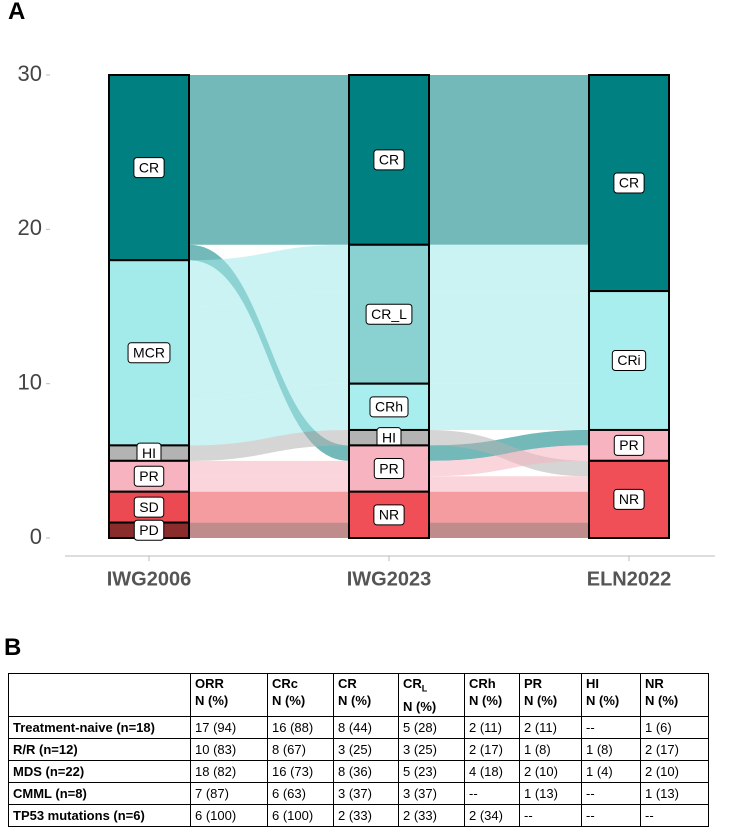  Describe the element at coordinates (674, 727) in the screenshot. I see `table-cell: 1 (6)` at that location.